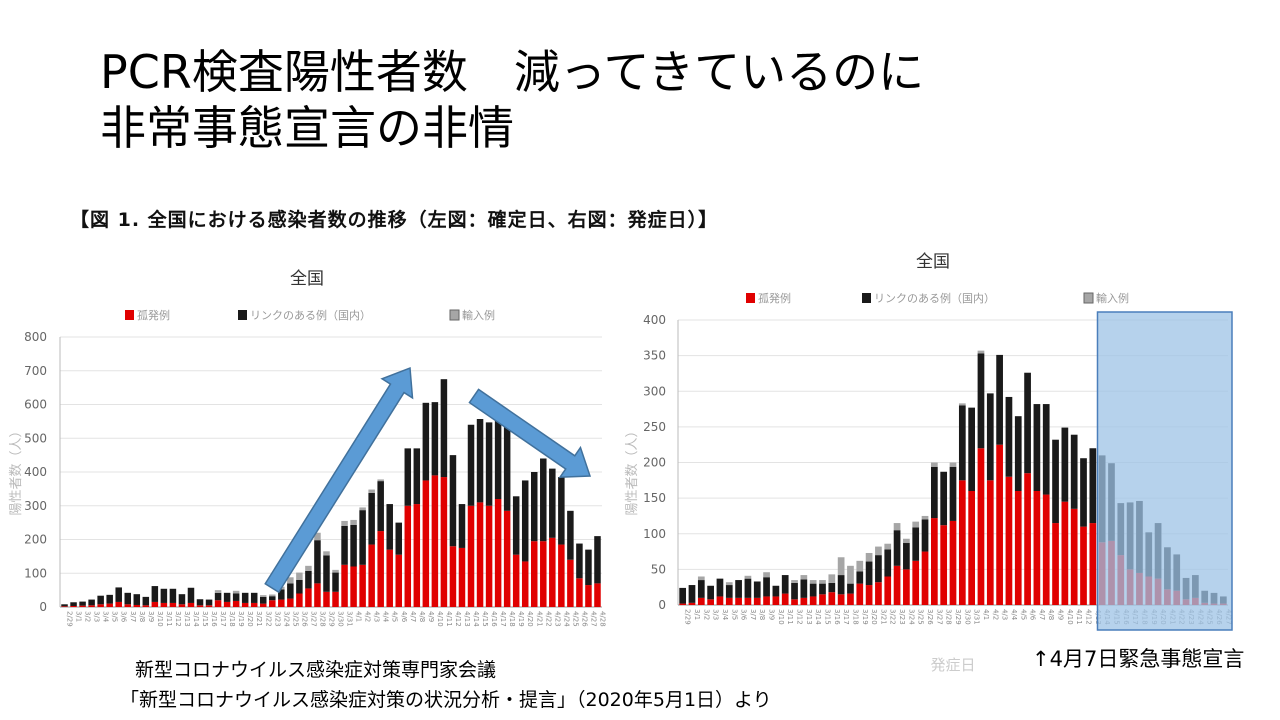 The width and height of the screenshot is (1280, 720). Describe the element at coordinates (79, 616) in the screenshot. I see `x-tick-label: 3/1` at that location.